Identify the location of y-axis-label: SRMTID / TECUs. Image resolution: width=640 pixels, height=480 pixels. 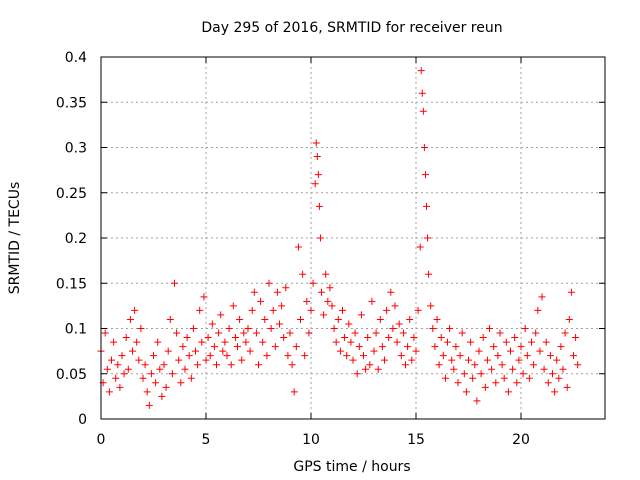
(15, 238).